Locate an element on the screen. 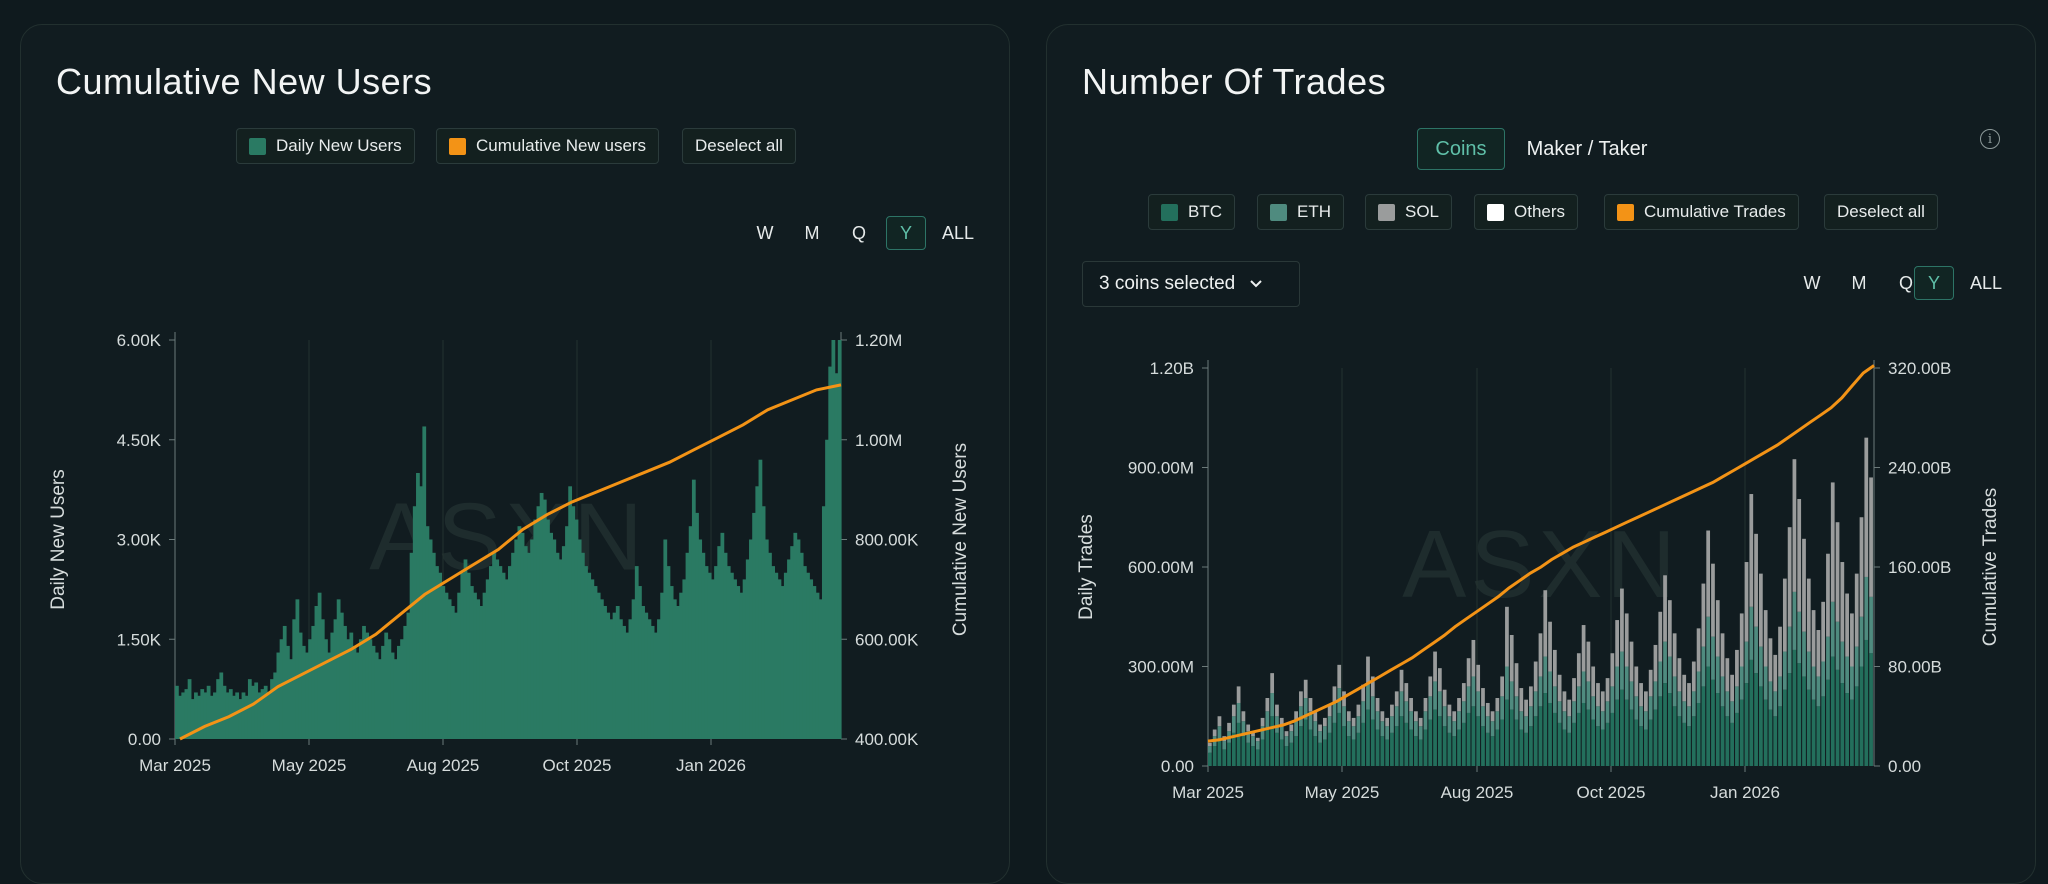 The height and width of the screenshot is (884, 2048). info-icon: i is located at coordinates (1990, 139).